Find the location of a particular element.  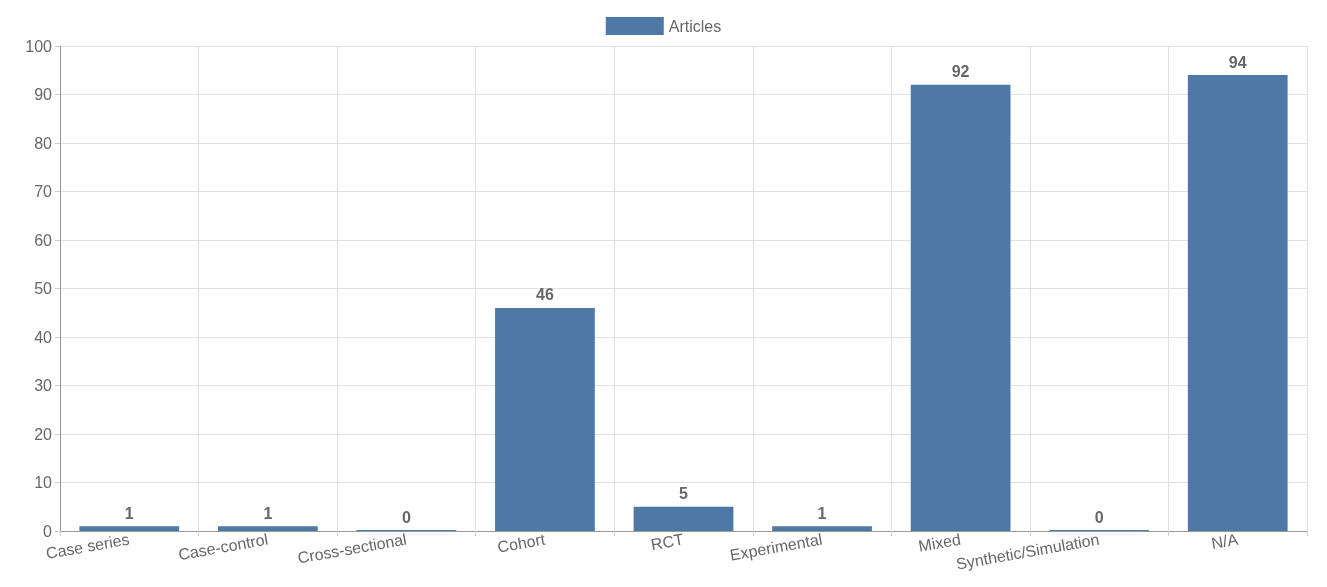

data-label: 46 is located at coordinates (545, 295).